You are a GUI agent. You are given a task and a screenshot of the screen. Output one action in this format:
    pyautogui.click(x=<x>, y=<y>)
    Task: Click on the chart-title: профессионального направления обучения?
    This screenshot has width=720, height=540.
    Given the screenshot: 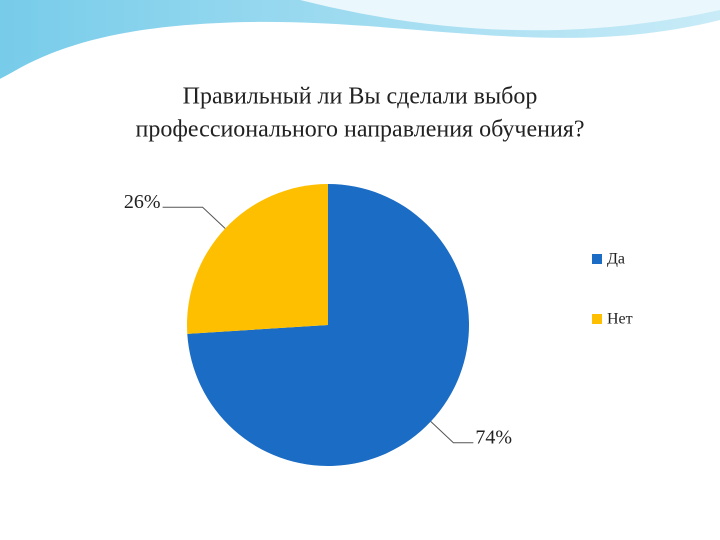 What is the action you would take?
    pyautogui.click(x=360, y=130)
    